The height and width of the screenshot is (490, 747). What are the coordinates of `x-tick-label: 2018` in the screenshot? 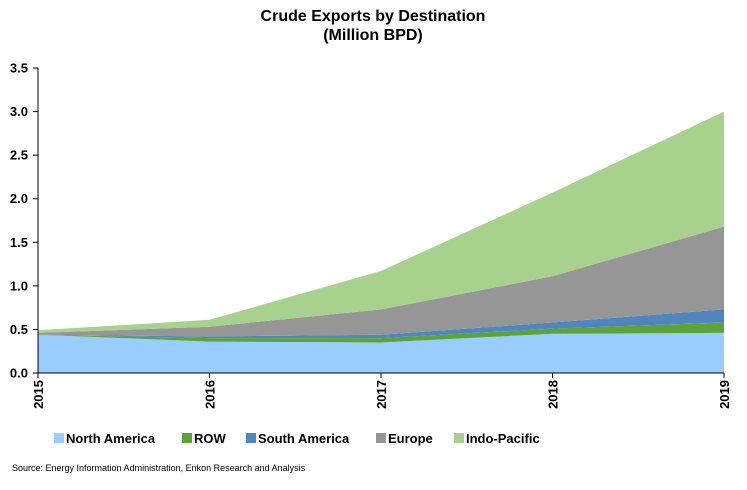 It's located at (553, 394).